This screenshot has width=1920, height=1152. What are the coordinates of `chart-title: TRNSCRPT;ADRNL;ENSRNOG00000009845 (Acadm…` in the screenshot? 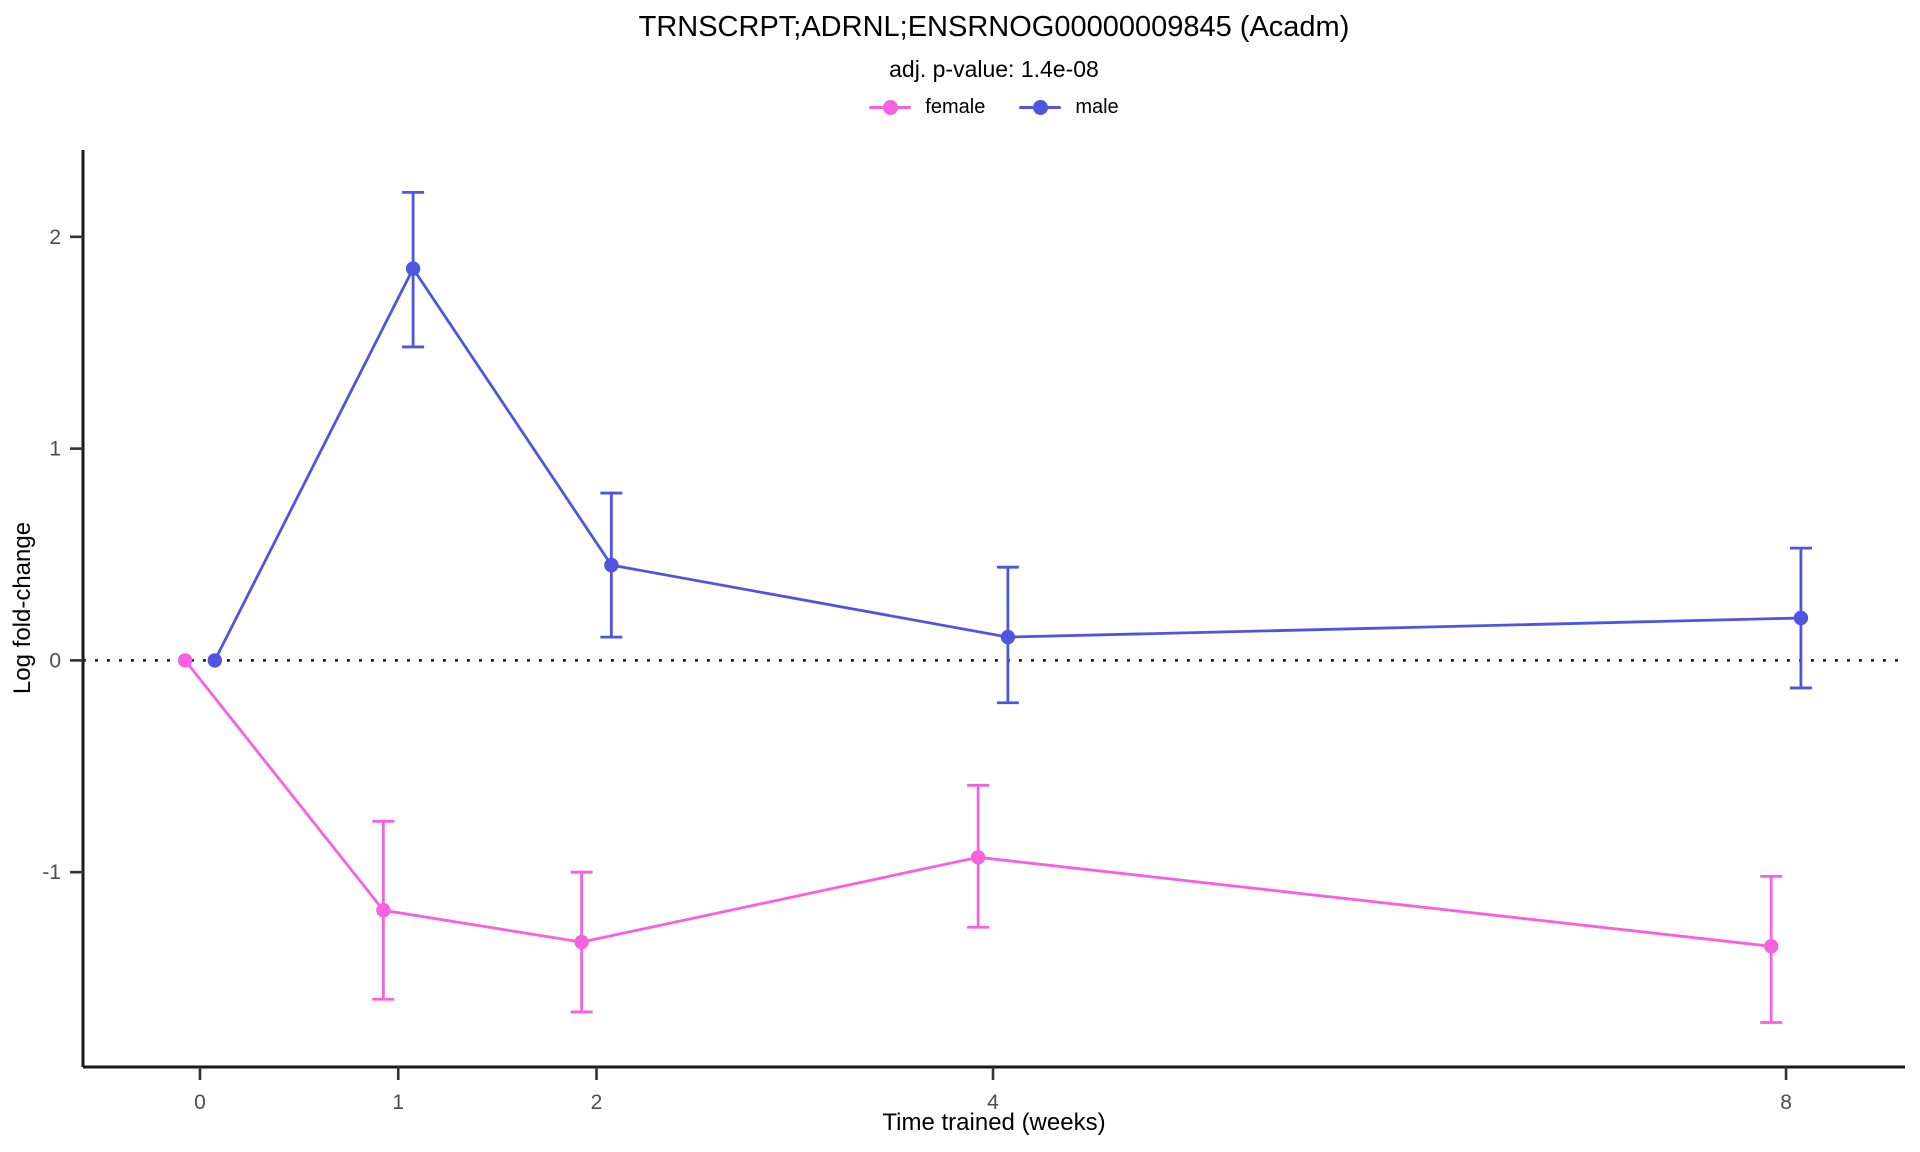 It's located at (994, 27).